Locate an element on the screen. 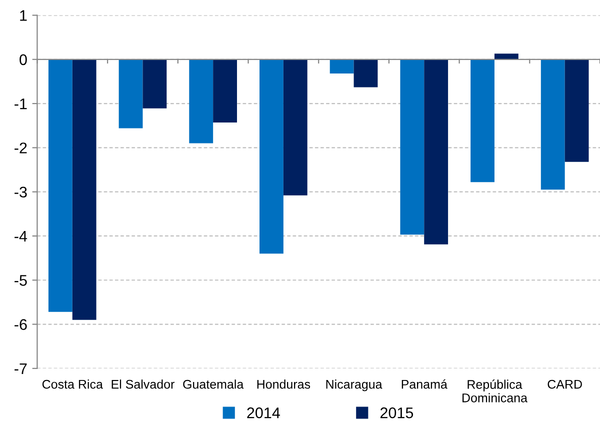 The height and width of the screenshot is (436, 600). x-tick-label: CARD is located at coordinates (565, 384).